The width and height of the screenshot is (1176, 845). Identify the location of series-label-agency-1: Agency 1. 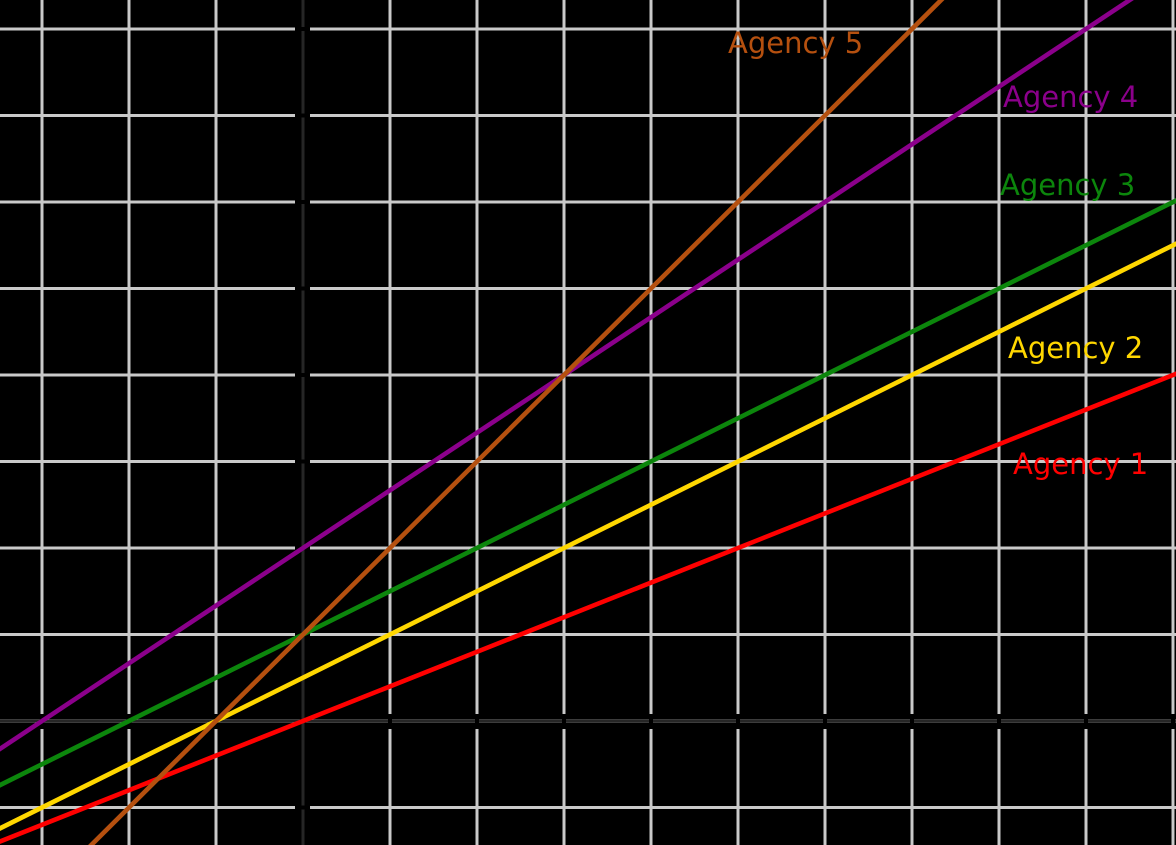
(1080, 464).